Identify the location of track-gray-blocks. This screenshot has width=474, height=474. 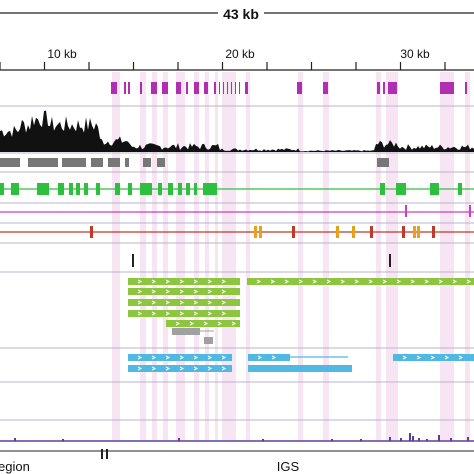
(194, 162).